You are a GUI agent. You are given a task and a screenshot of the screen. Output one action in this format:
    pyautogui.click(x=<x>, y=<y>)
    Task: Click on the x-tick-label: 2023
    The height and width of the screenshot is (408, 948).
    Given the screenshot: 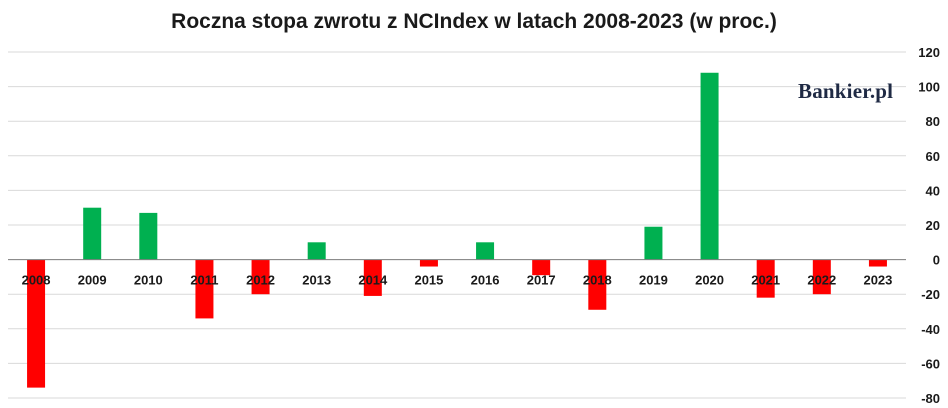 What is the action you would take?
    pyautogui.click(x=877, y=280)
    